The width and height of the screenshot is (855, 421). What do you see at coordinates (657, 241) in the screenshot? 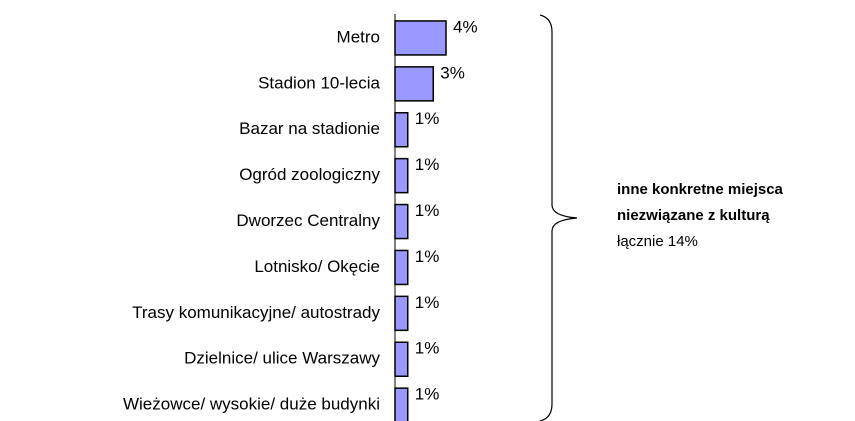
I see `annotation-total: łącznie 14%` at bounding box center [657, 241].